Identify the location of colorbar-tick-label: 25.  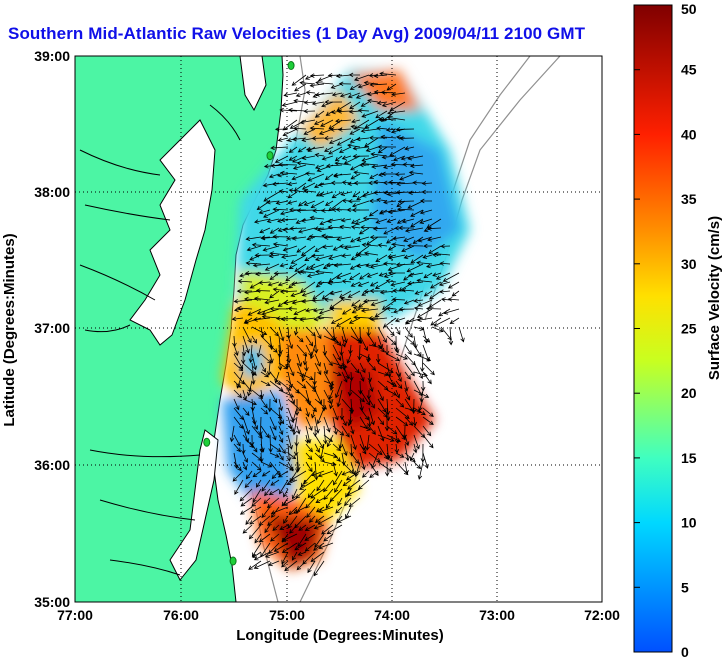
(689, 329).